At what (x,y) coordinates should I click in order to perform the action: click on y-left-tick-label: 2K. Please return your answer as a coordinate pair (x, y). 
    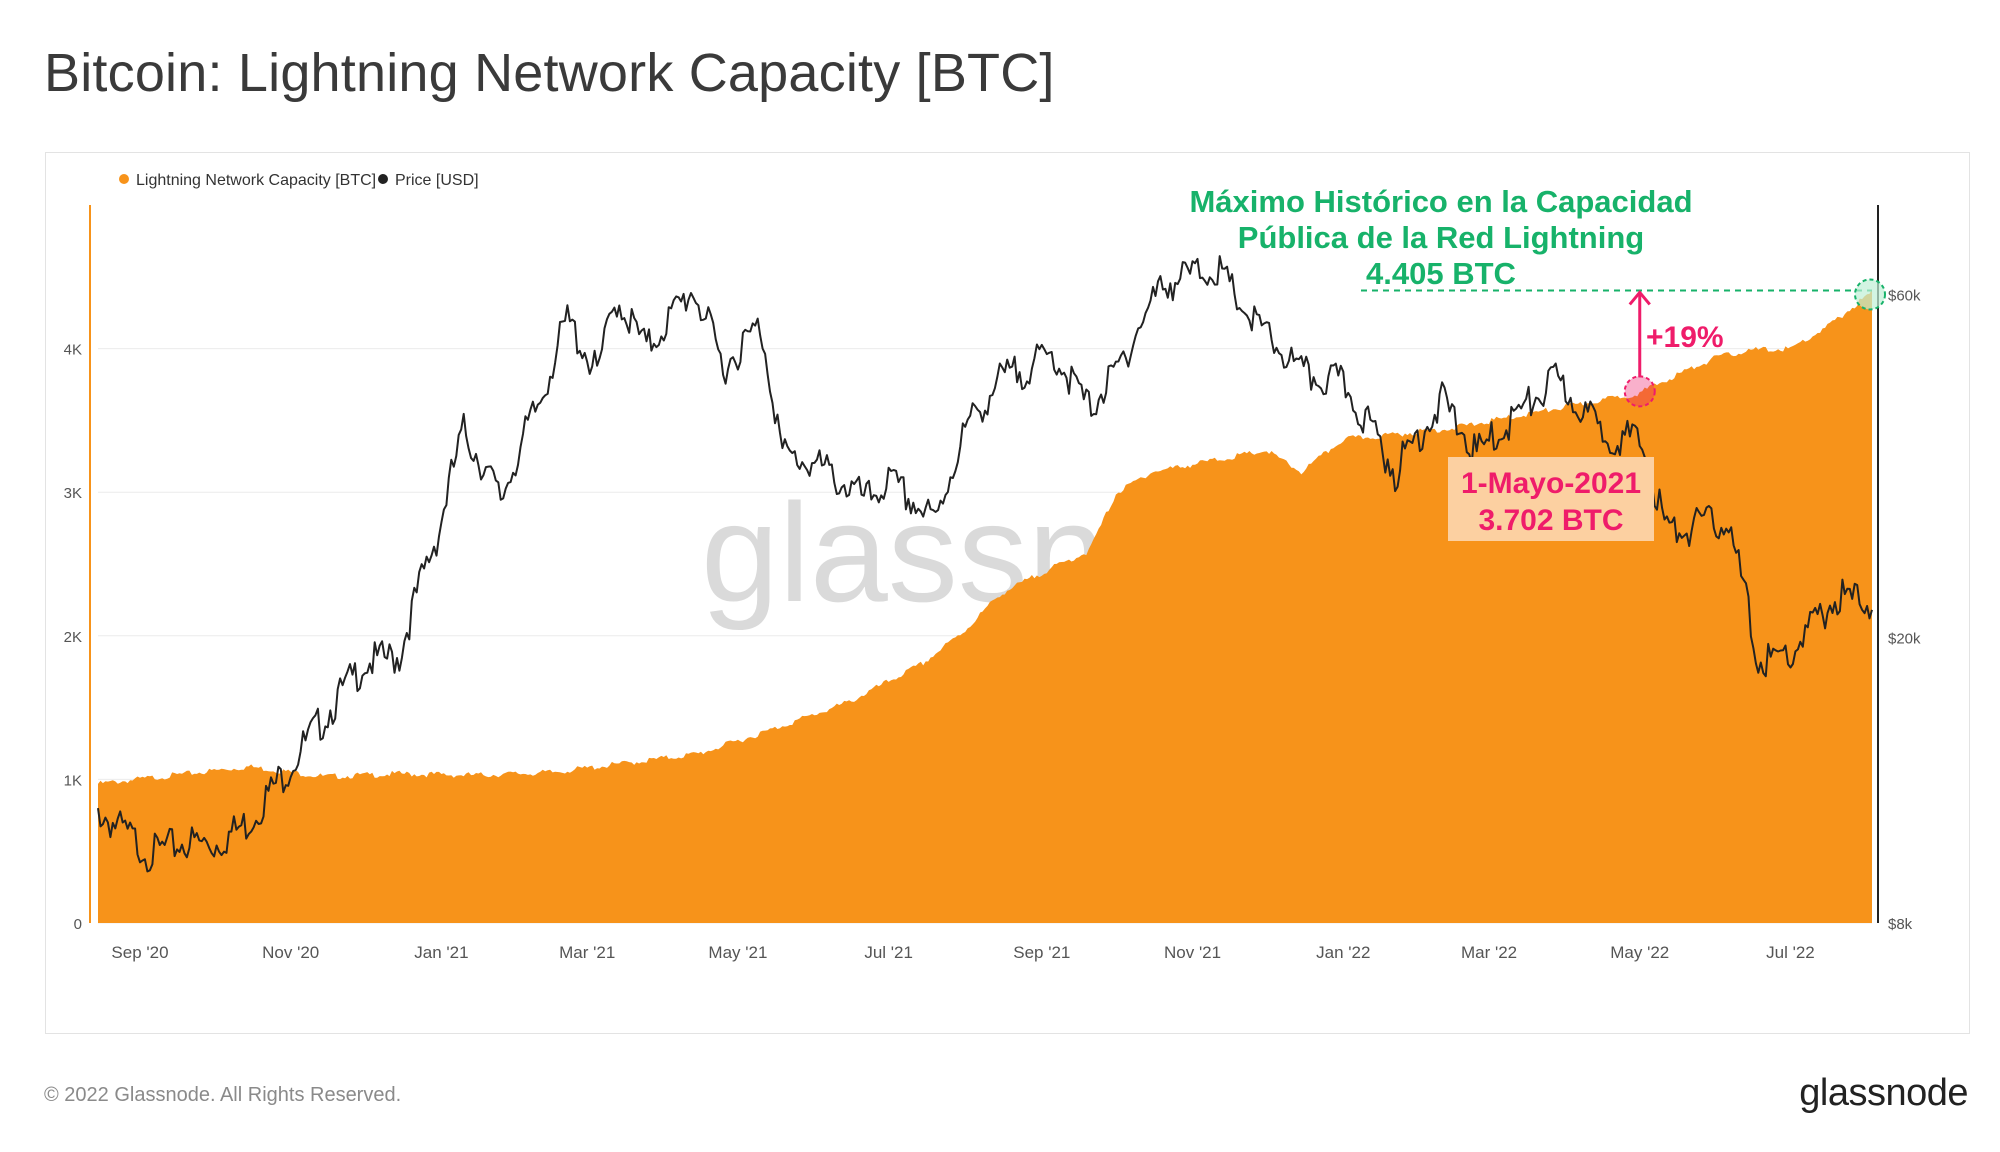
    Looking at the image, I should click on (73, 637).